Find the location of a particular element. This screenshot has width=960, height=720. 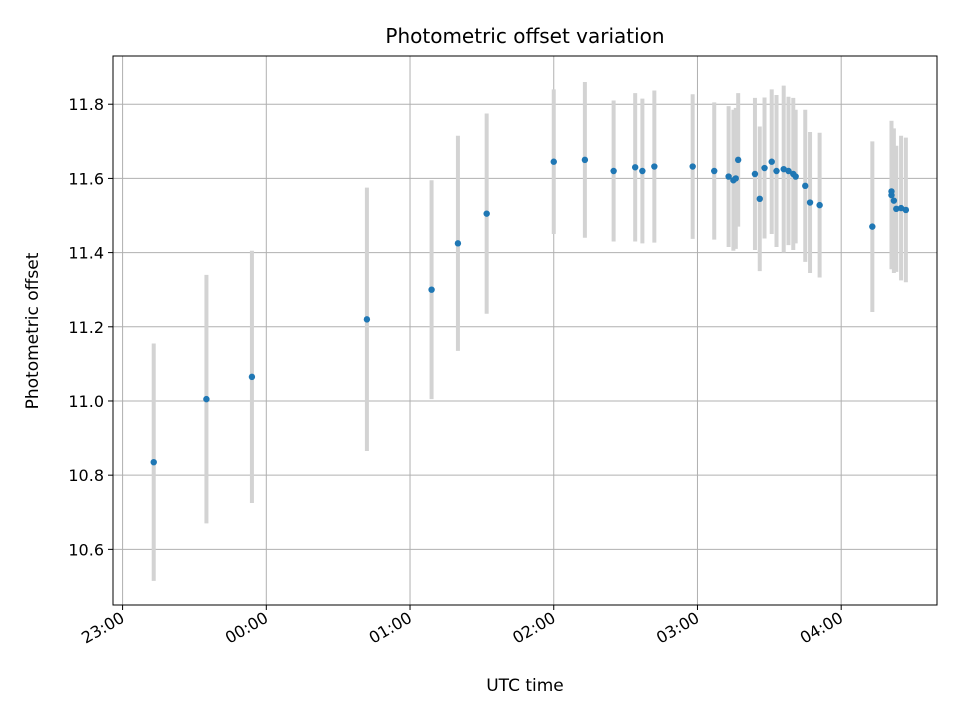

y-tick-label: 10.8 is located at coordinates (86, 475).